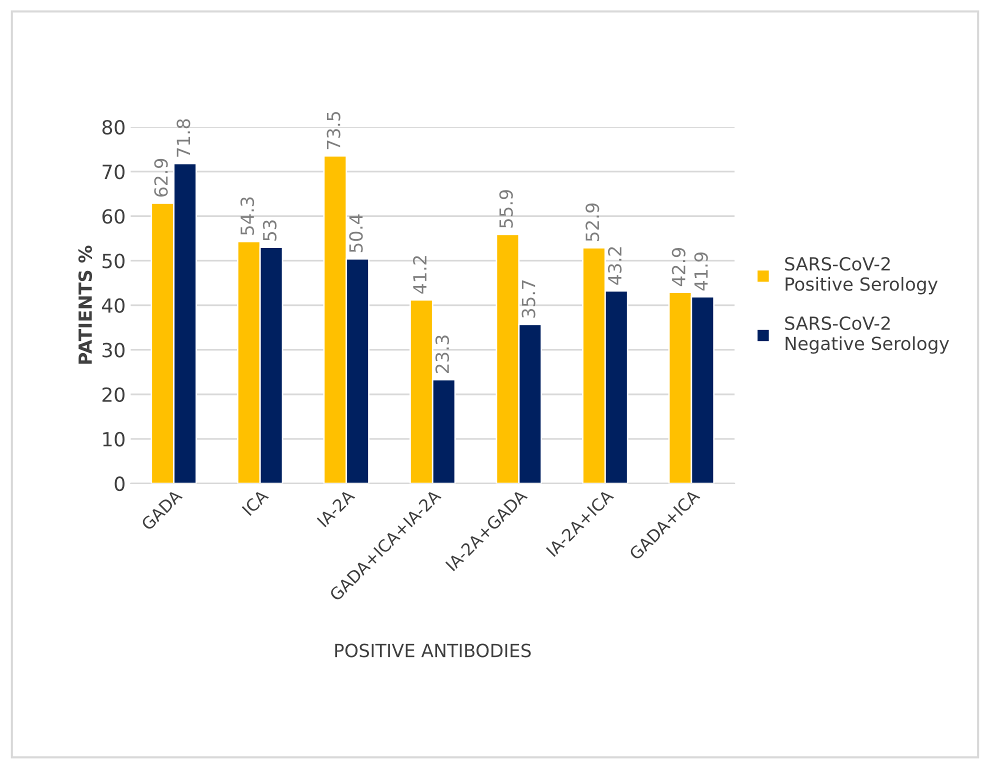  I want to click on data-label: 41.9, so click(701, 271).